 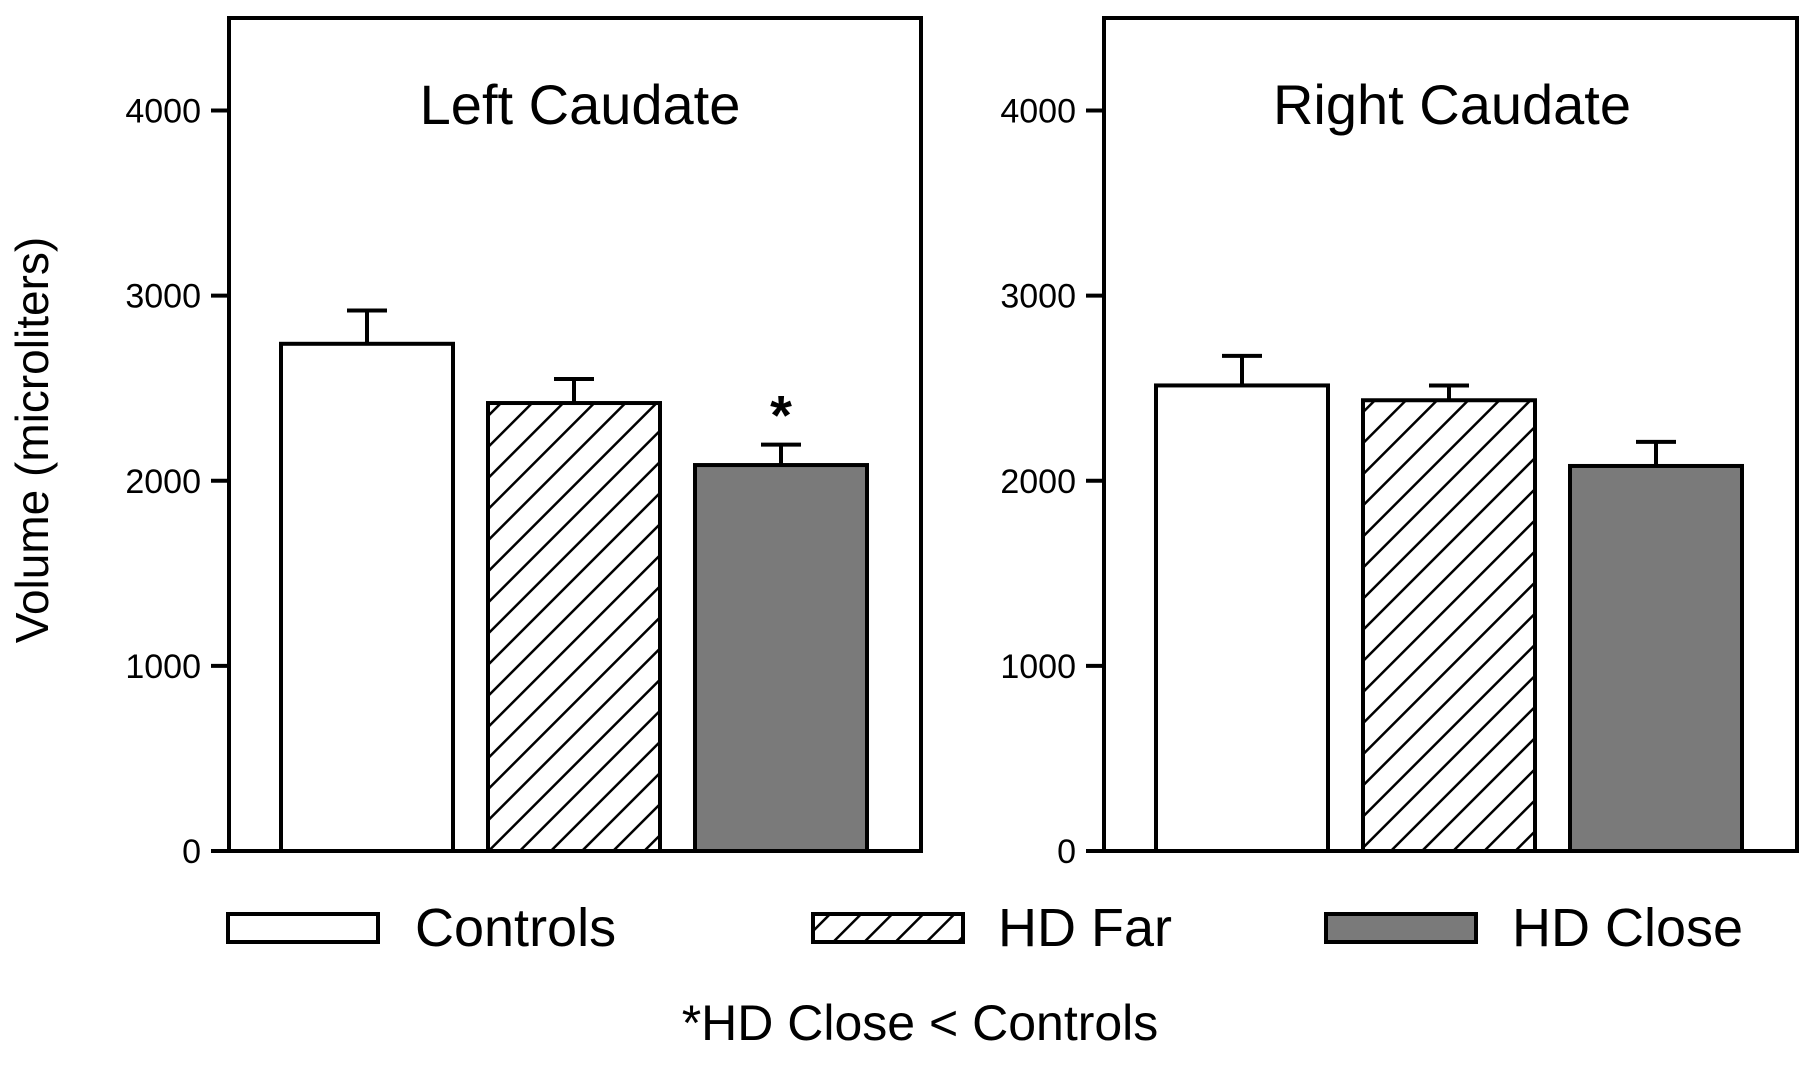 I want to click on legend-label-controls: Controls, so click(x=515, y=928).